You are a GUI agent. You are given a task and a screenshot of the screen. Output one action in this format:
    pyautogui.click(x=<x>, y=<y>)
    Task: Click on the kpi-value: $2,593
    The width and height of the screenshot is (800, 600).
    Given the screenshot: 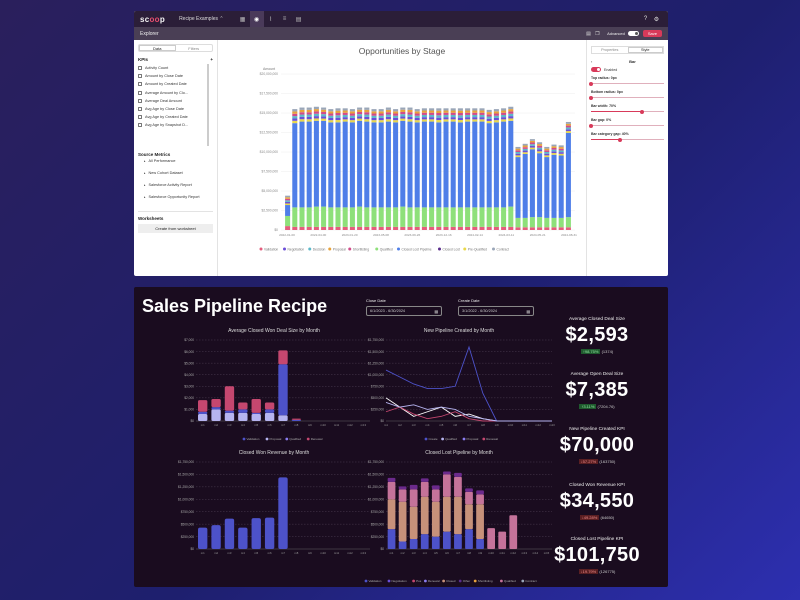 What is the action you would take?
    pyautogui.click(x=597, y=335)
    